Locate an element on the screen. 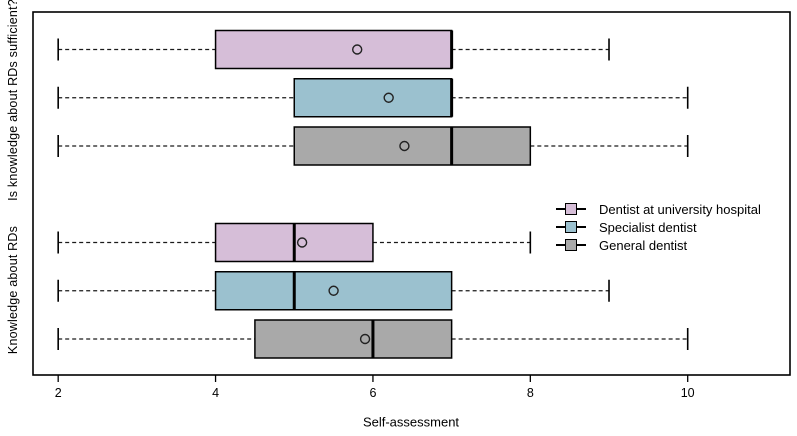 This screenshot has height=436, width=797. x-tick-label: 2 is located at coordinates (58, 393).